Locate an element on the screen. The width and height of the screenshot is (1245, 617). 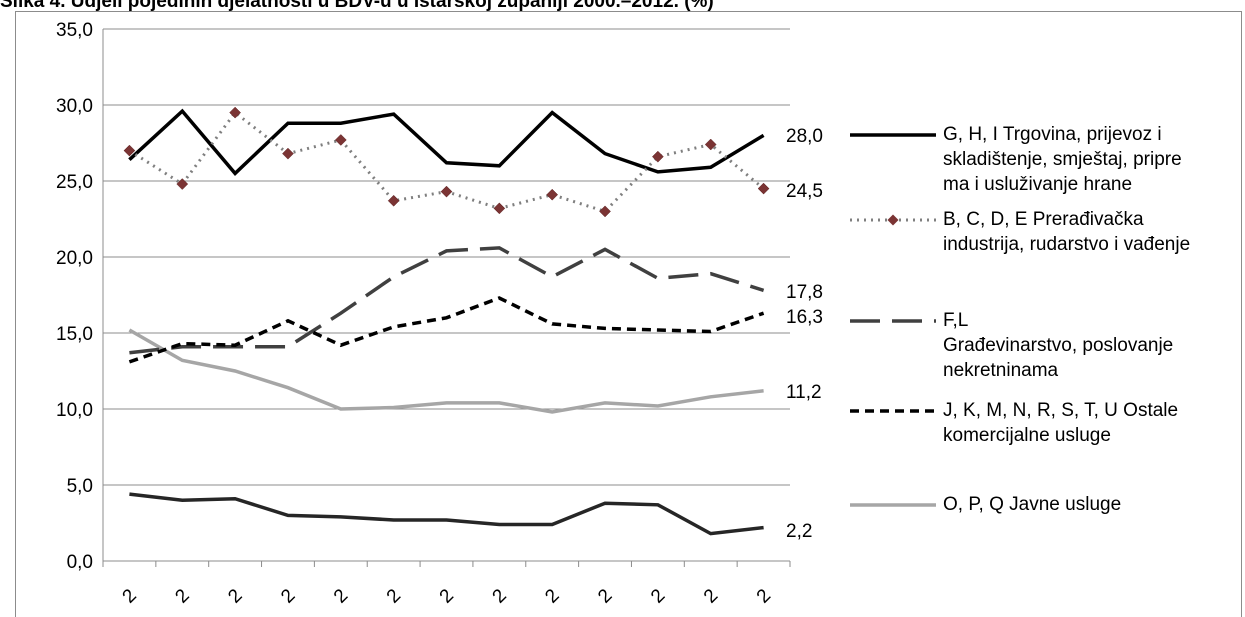
y-tick-label: 35,0 is located at coordinates (74, 30).